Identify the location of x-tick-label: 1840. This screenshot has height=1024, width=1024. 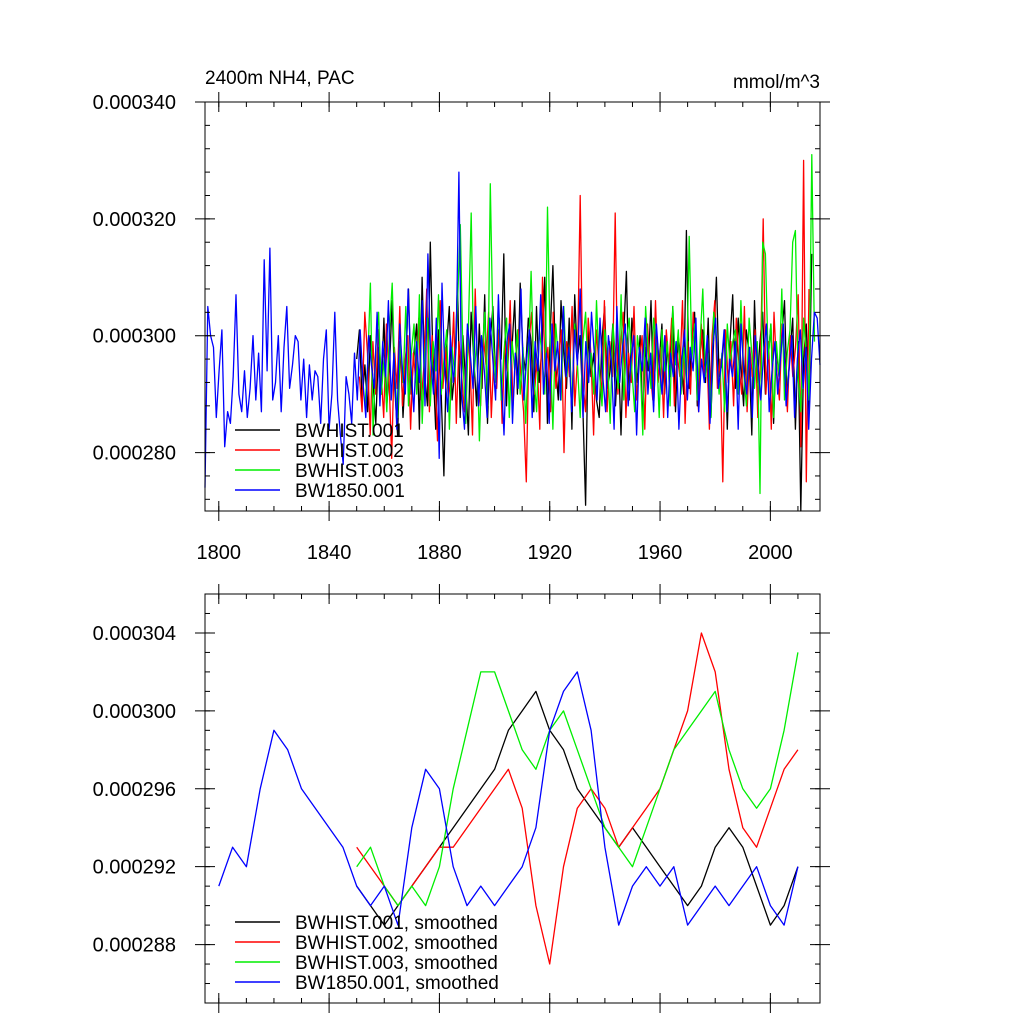
(329, 553).